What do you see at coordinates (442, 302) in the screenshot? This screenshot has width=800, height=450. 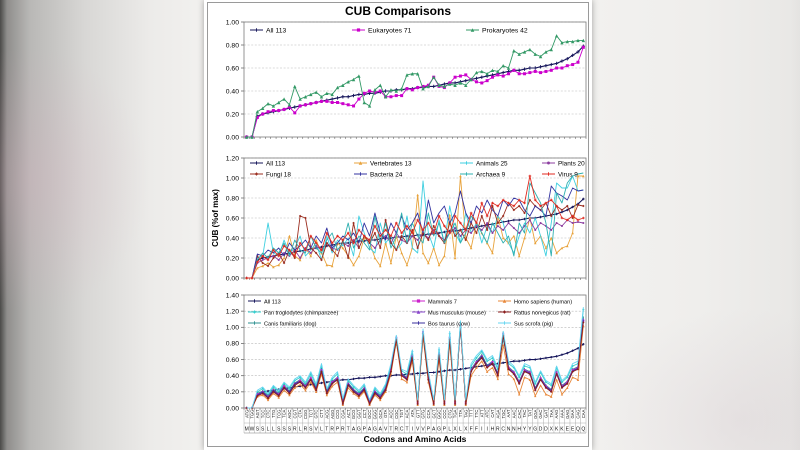 I see `svg-text: Mammals 7` at bounding box center [442, 302].